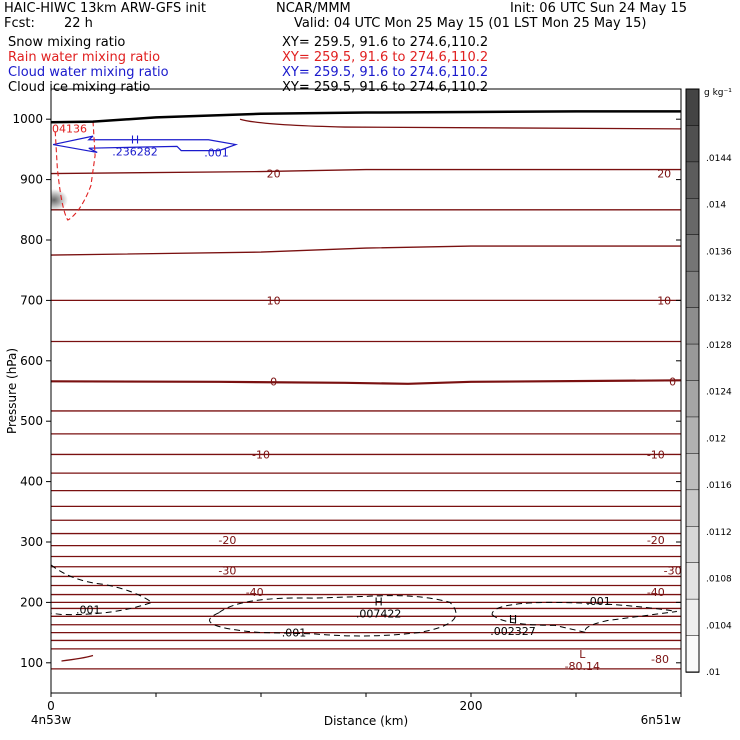  I want to click on rain-contour-label: 04136, so click(69, 128).